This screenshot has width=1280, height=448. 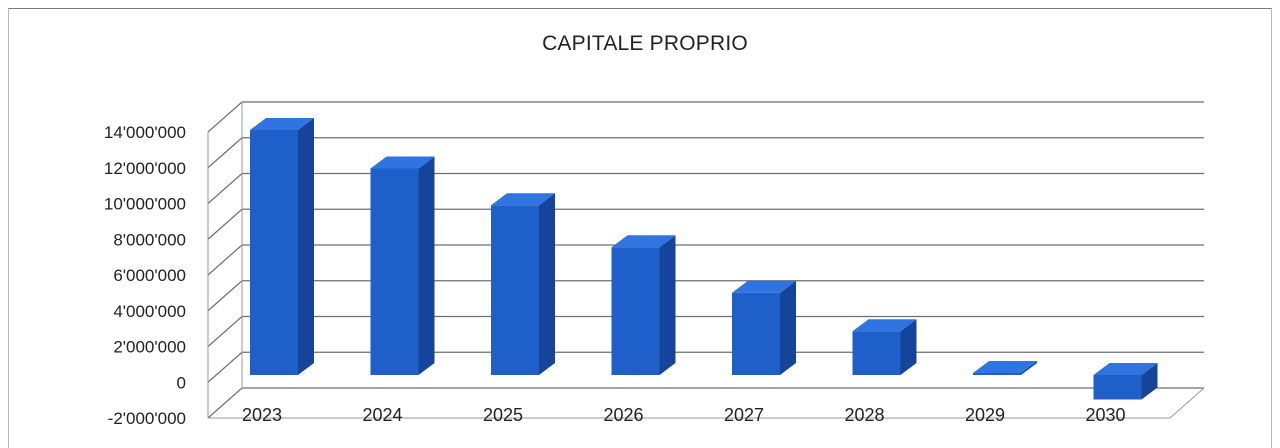 What do you see at coordinates (145, 168) in the screenshot?
I see `y-tick-label: 12'000'000` at bounding box center [145, 168].